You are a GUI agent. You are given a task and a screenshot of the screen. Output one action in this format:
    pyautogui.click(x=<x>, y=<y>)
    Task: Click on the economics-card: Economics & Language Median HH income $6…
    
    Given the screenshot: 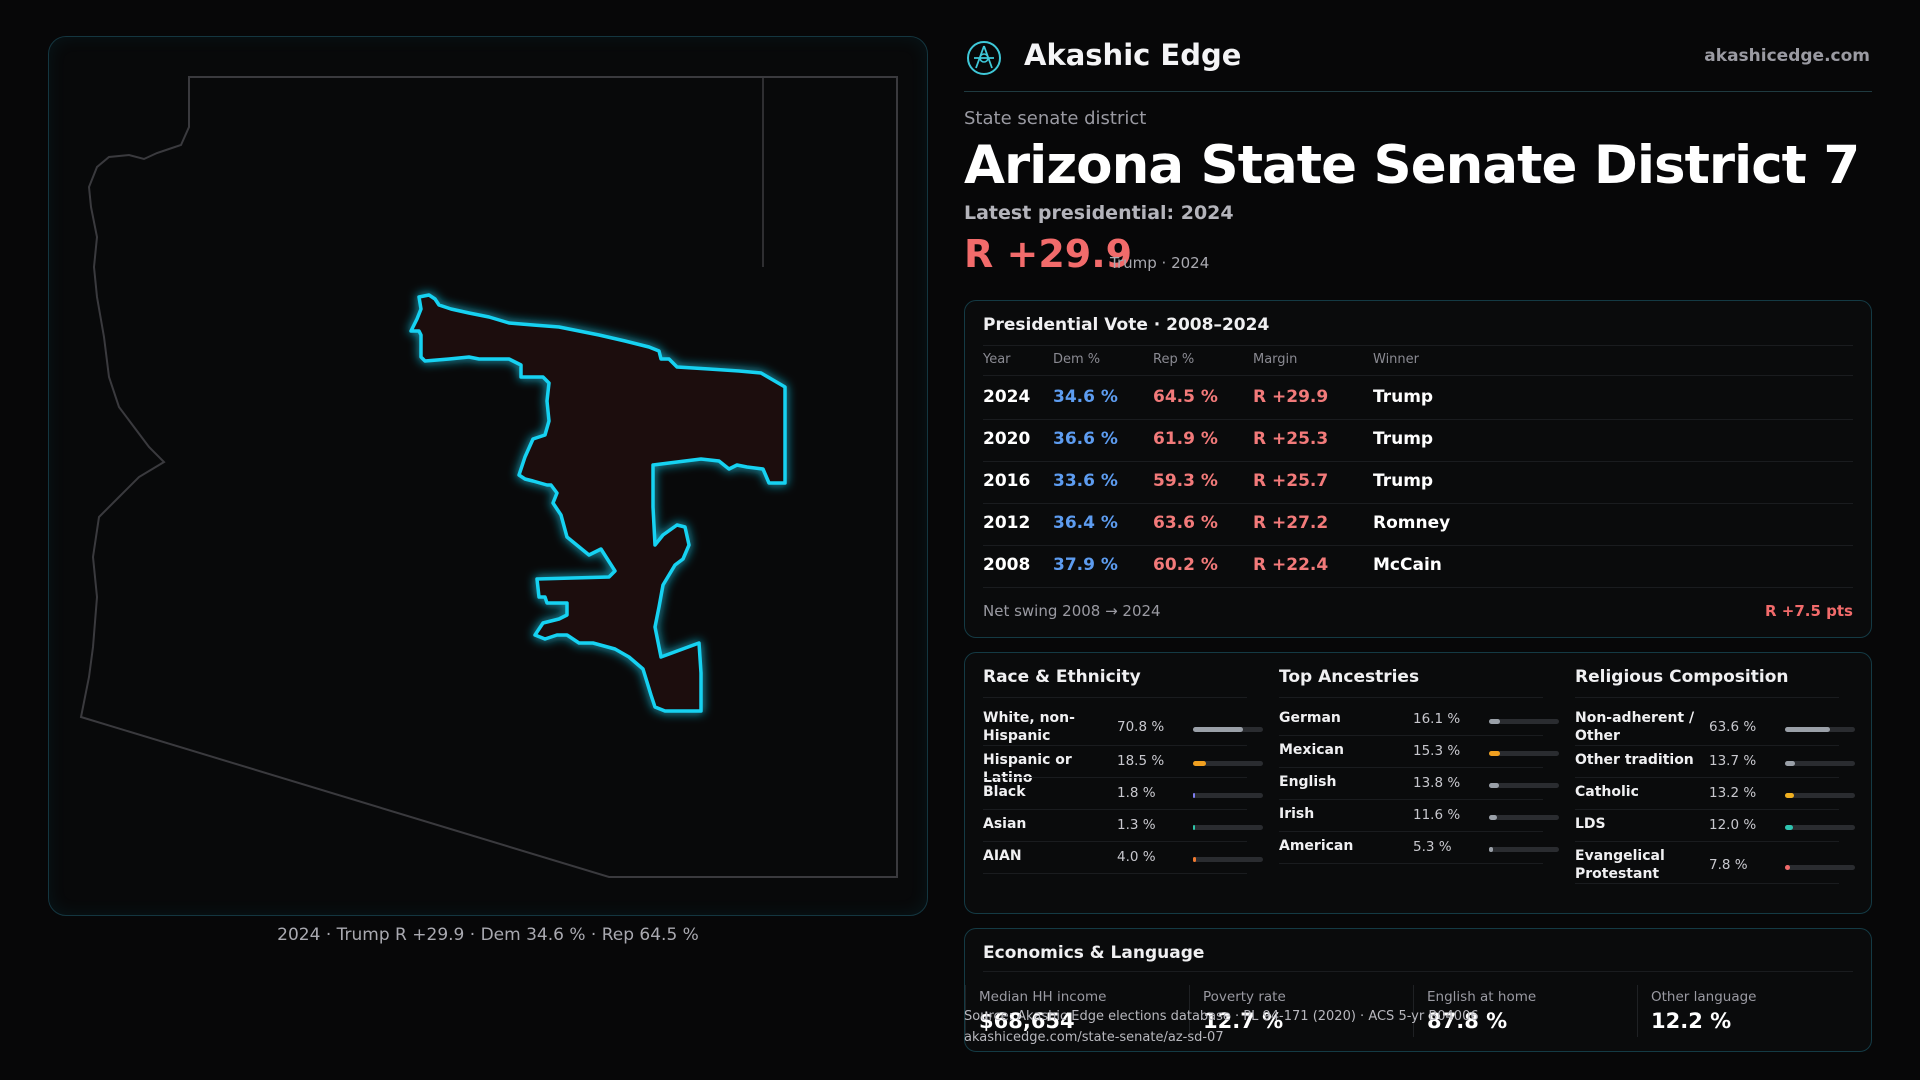 What is the action you would take?
    pyautogui.click(x=1418, y=990)
    